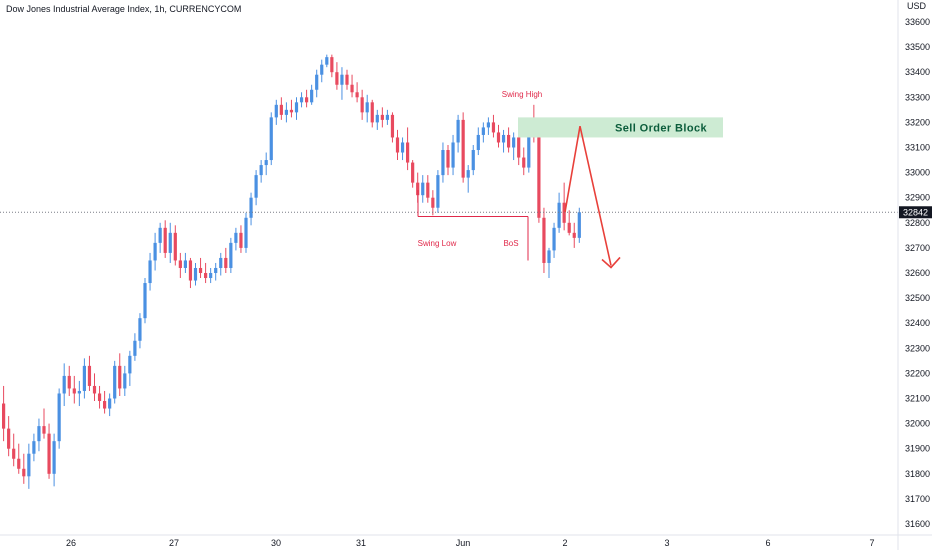 The width and height of the screenshot is (932, 550). Describe the element at coordinates (620, 127) in the screenshot. I see `sell-order-block-zone` at that location.